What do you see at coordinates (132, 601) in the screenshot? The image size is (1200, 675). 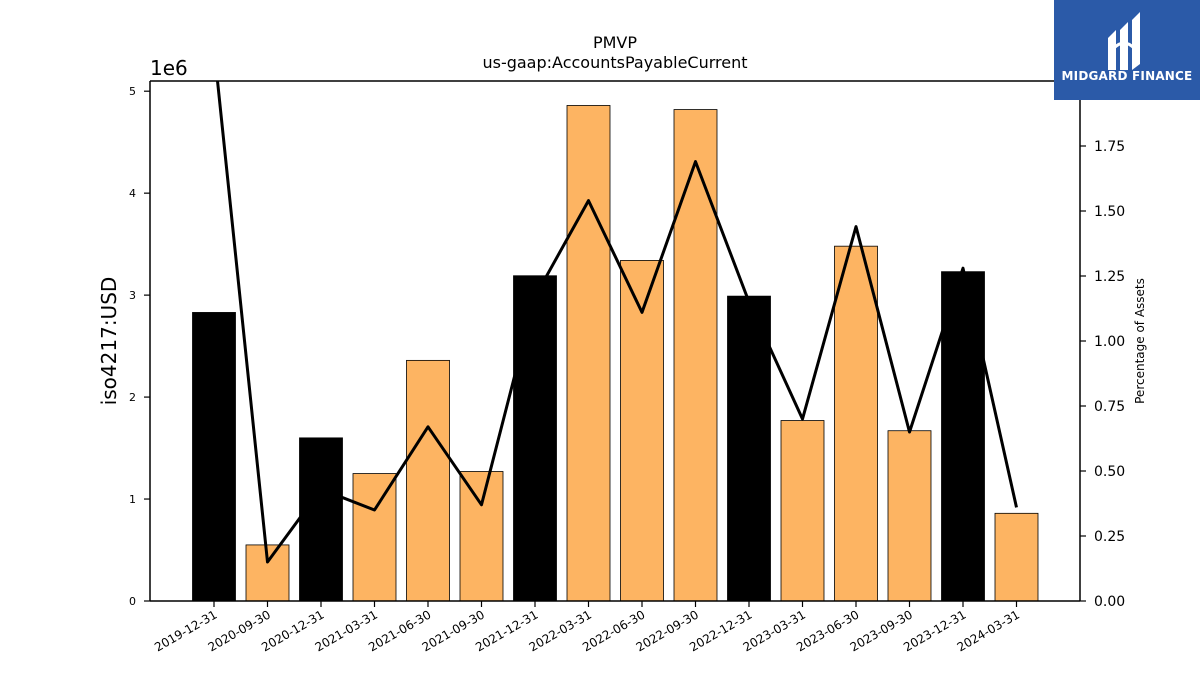 I see `y-tick-label: 0` at bounding box center [132, 601].